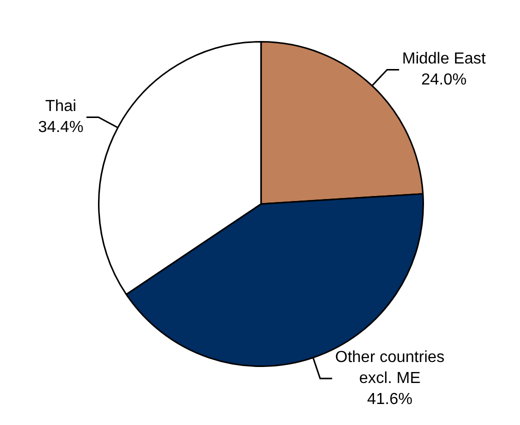 Image resolution: width=520 pixels, height=425 pixels. Describe the element at coordinates (61, 127) in the screenshot. I see `data-label: 34.4%` at that location.